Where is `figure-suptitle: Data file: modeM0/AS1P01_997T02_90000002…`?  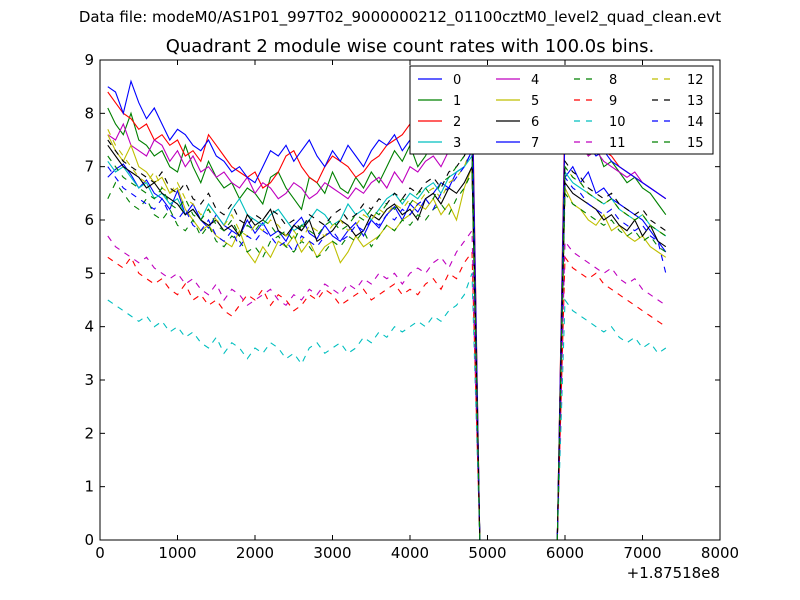 figure-suptitle: Data file: modeM0/AS1P01_997T02_90000002… is located at coordinates (400, 17).